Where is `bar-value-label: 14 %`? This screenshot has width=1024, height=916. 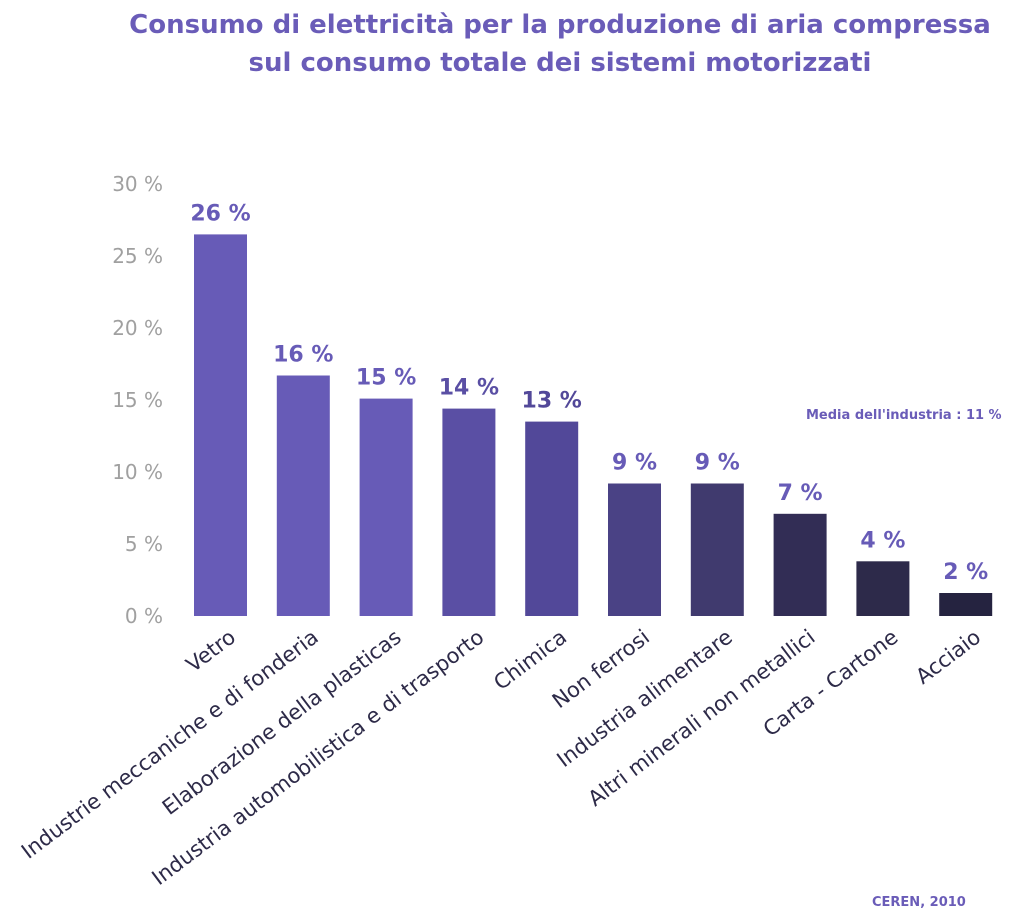 bar-value-label: 14 % is located at coordinates (469, 388).